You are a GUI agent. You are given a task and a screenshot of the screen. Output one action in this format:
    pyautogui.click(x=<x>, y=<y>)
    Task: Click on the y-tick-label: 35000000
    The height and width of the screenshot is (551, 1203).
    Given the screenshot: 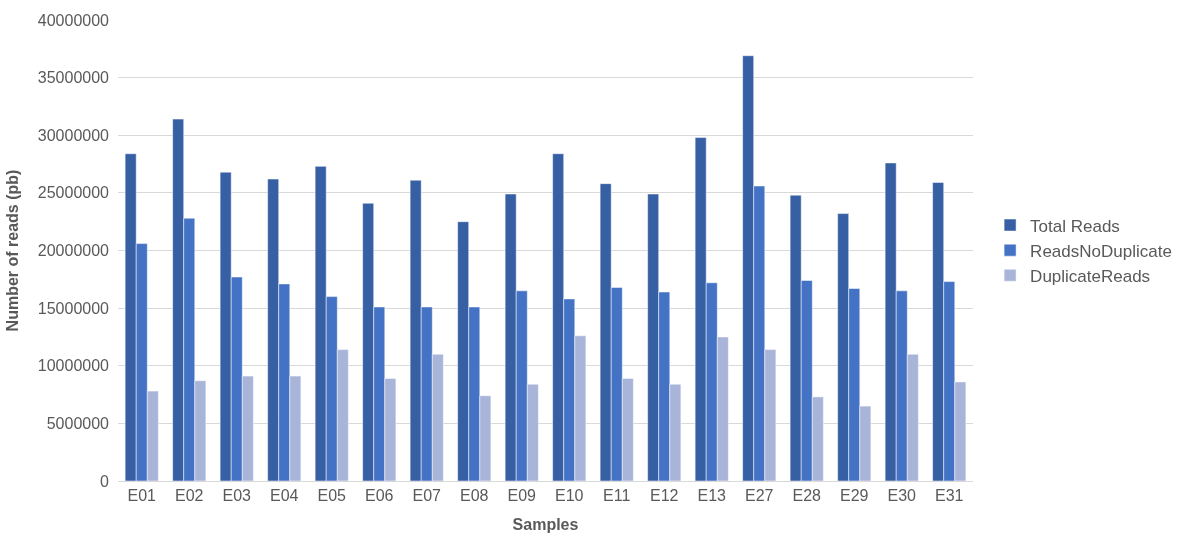 What is the action you would take?
    pyautogui.click(x=73, y=78)
    